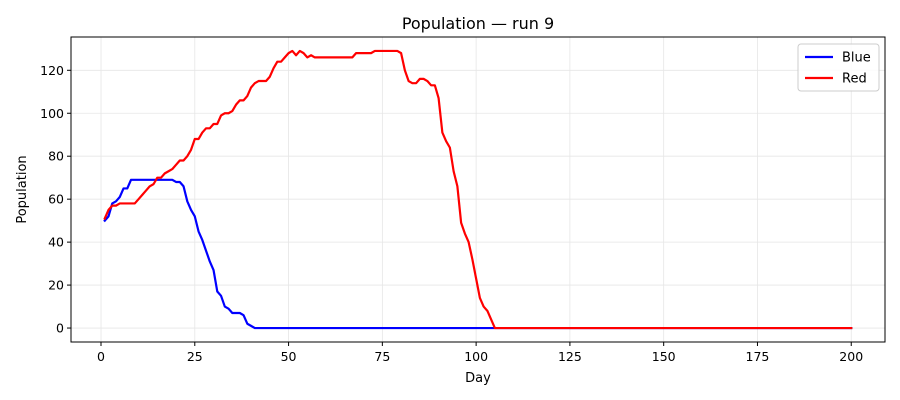 This screenshot has height=400, width=900. I want to click on y-tick-label: 100, so click(52, 113).